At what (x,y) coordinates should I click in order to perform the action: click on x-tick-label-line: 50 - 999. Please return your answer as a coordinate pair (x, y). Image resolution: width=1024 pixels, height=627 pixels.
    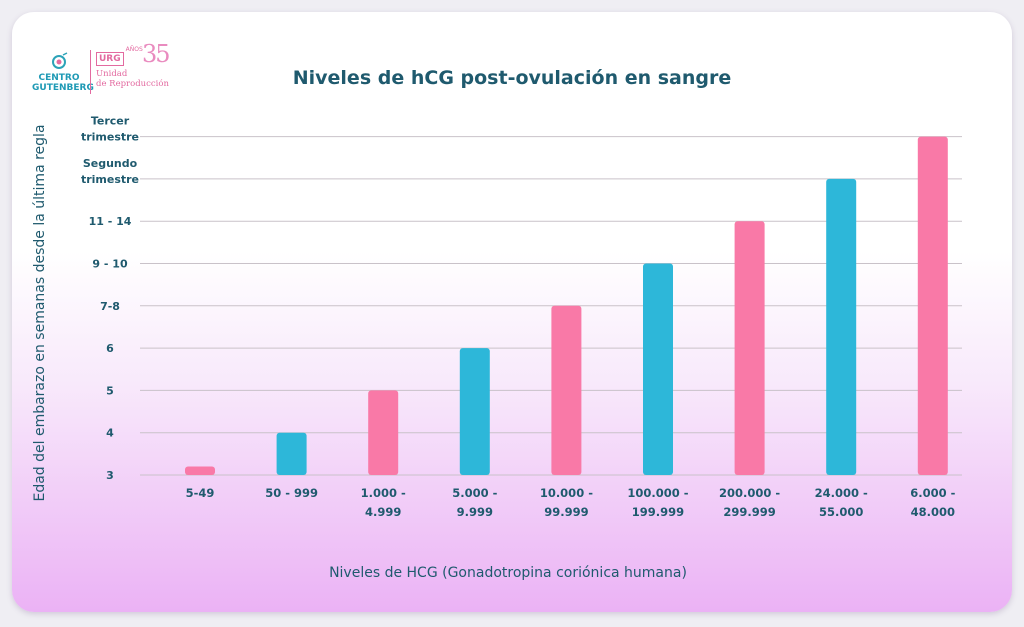
    Looking at the image, I should click on (291, 493).